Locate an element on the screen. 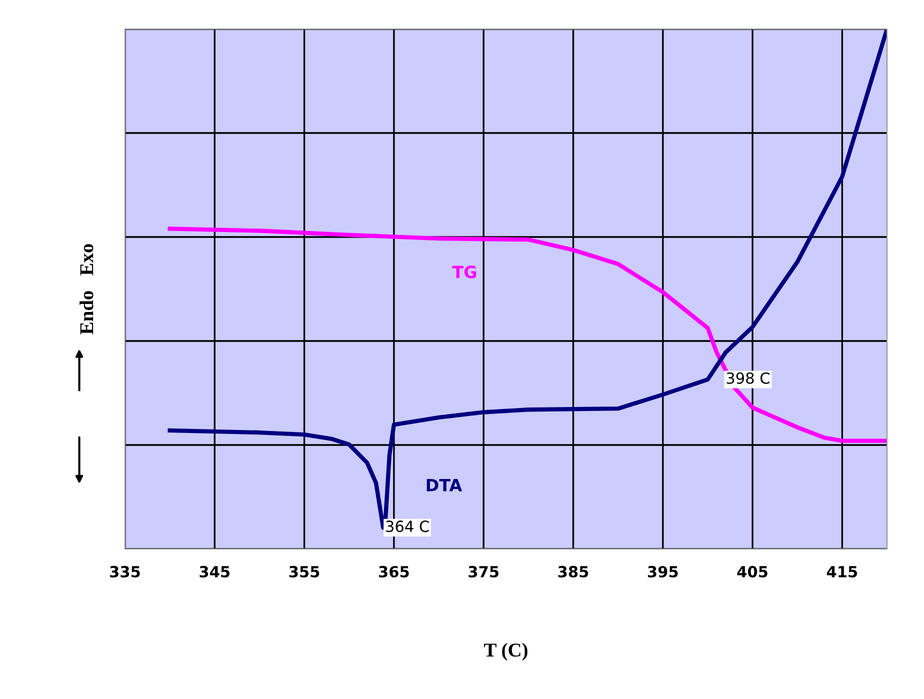 The image size is (924, 699). x-axis-title: T (C) is located at coordinates (506, 651).